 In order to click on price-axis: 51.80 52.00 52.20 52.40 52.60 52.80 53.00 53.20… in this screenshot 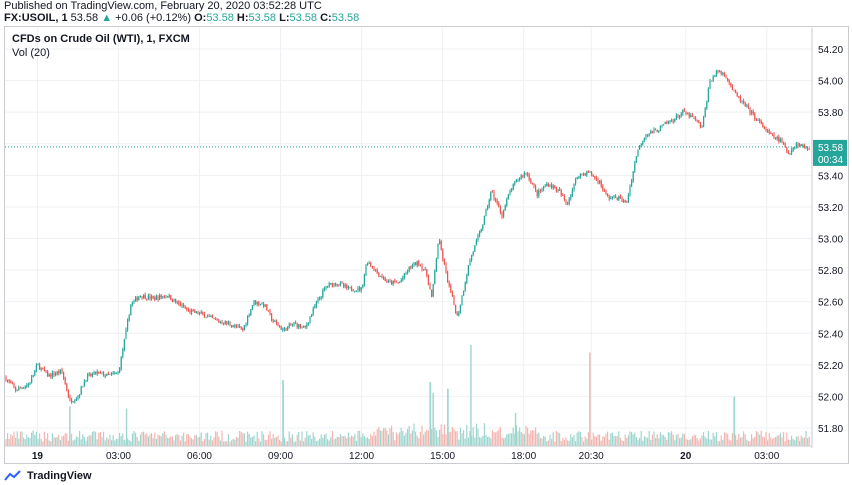, I will do `click(830, 240)`.